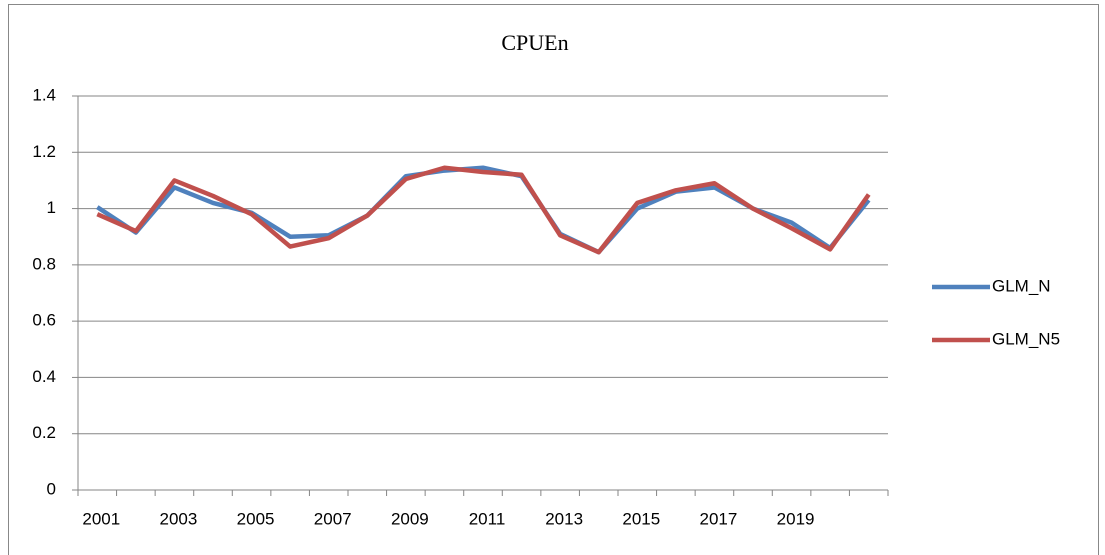 The image size is (1105, 555). What do you see at coordinates (44, 263) in the screenshot?
I see `y-tick-label: 0.8` at bounding box center [44, 263].